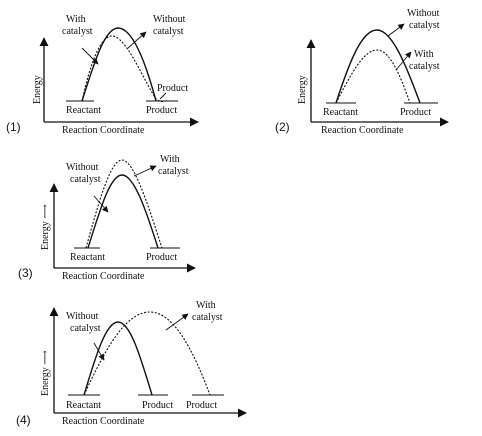 The image size is (482, 436). I want to click on option-number: (2), so click(282, 127).